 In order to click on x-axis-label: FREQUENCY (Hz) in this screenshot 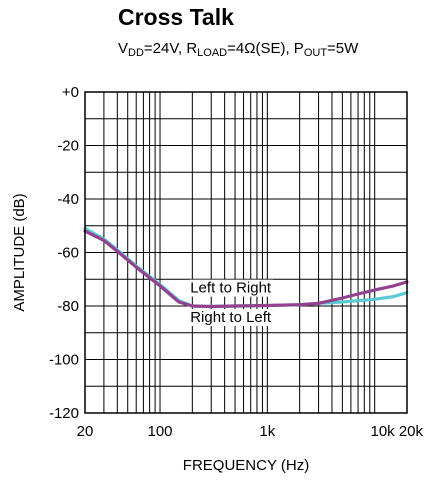, I will do `click(246, 465)`.